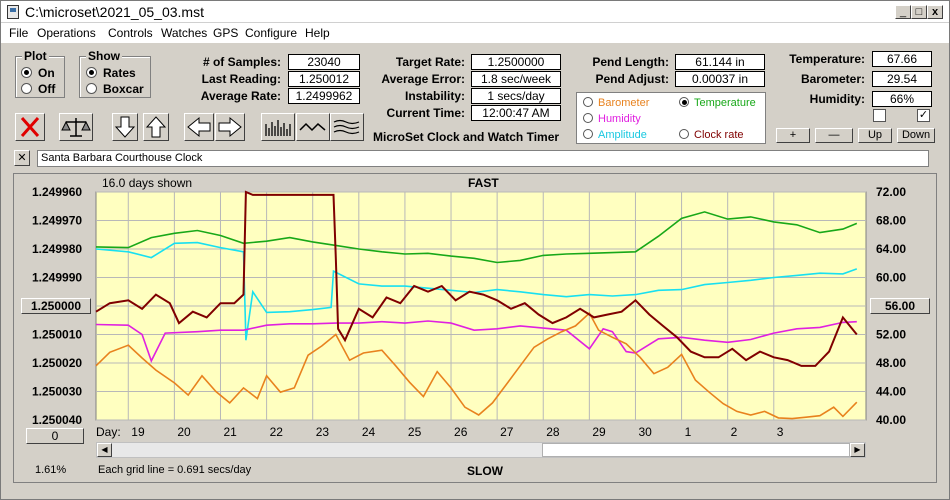 Image resolution: width=950 pixels, height=500 pixels. Describe the element at coordinates (111, 73) in the screenshot. I see `show-rates-radio: Rates` at that location.